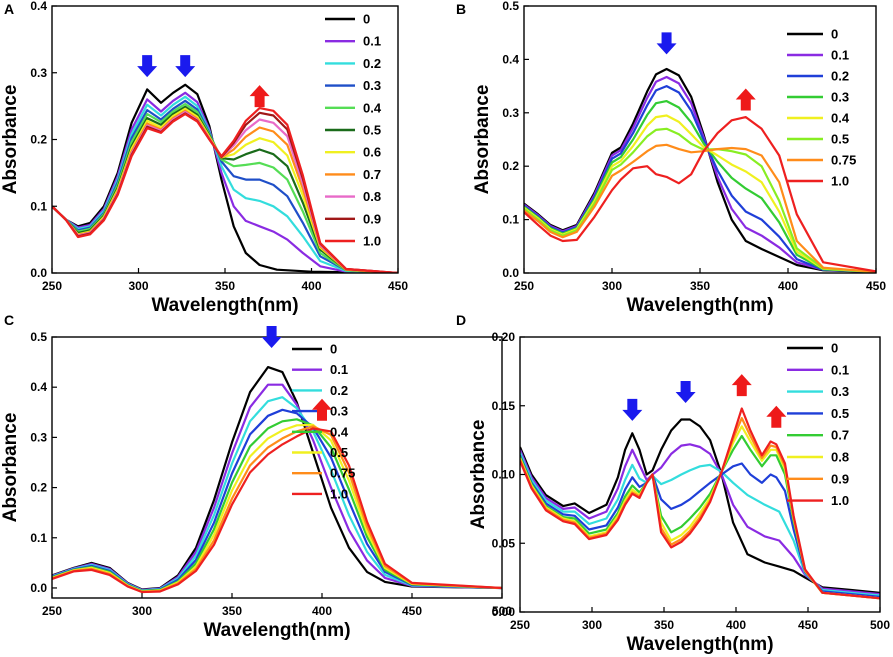 This screenshot has height=657, width=893. Describe the element at coordinates (372, 218) in the screenshot. I see `legend-label: 0.9` at that location.